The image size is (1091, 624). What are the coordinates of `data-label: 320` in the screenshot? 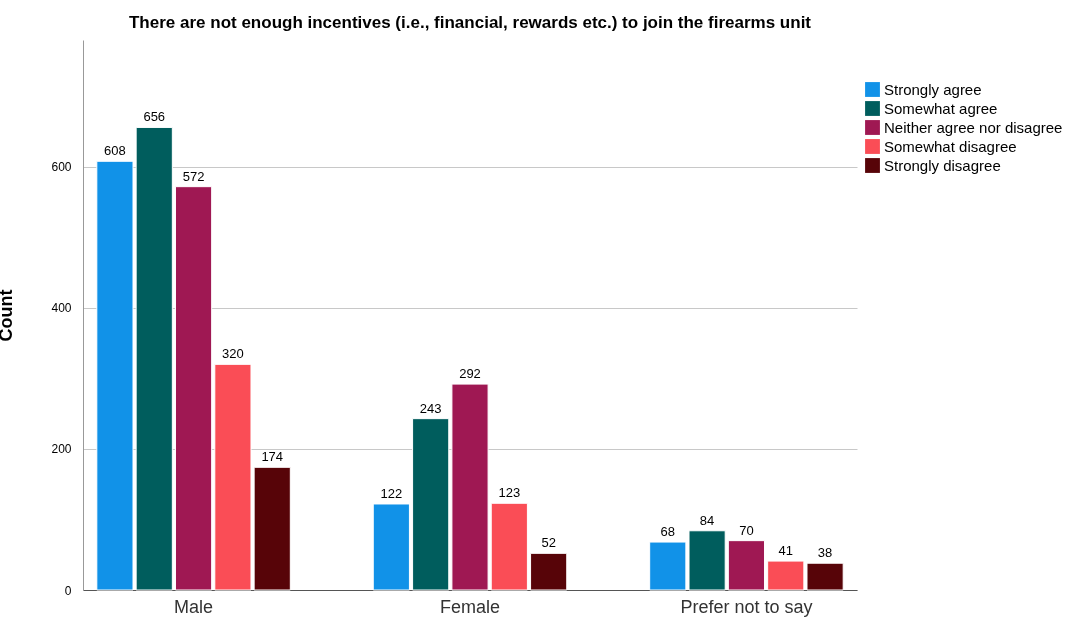 It's located at (233, 354).